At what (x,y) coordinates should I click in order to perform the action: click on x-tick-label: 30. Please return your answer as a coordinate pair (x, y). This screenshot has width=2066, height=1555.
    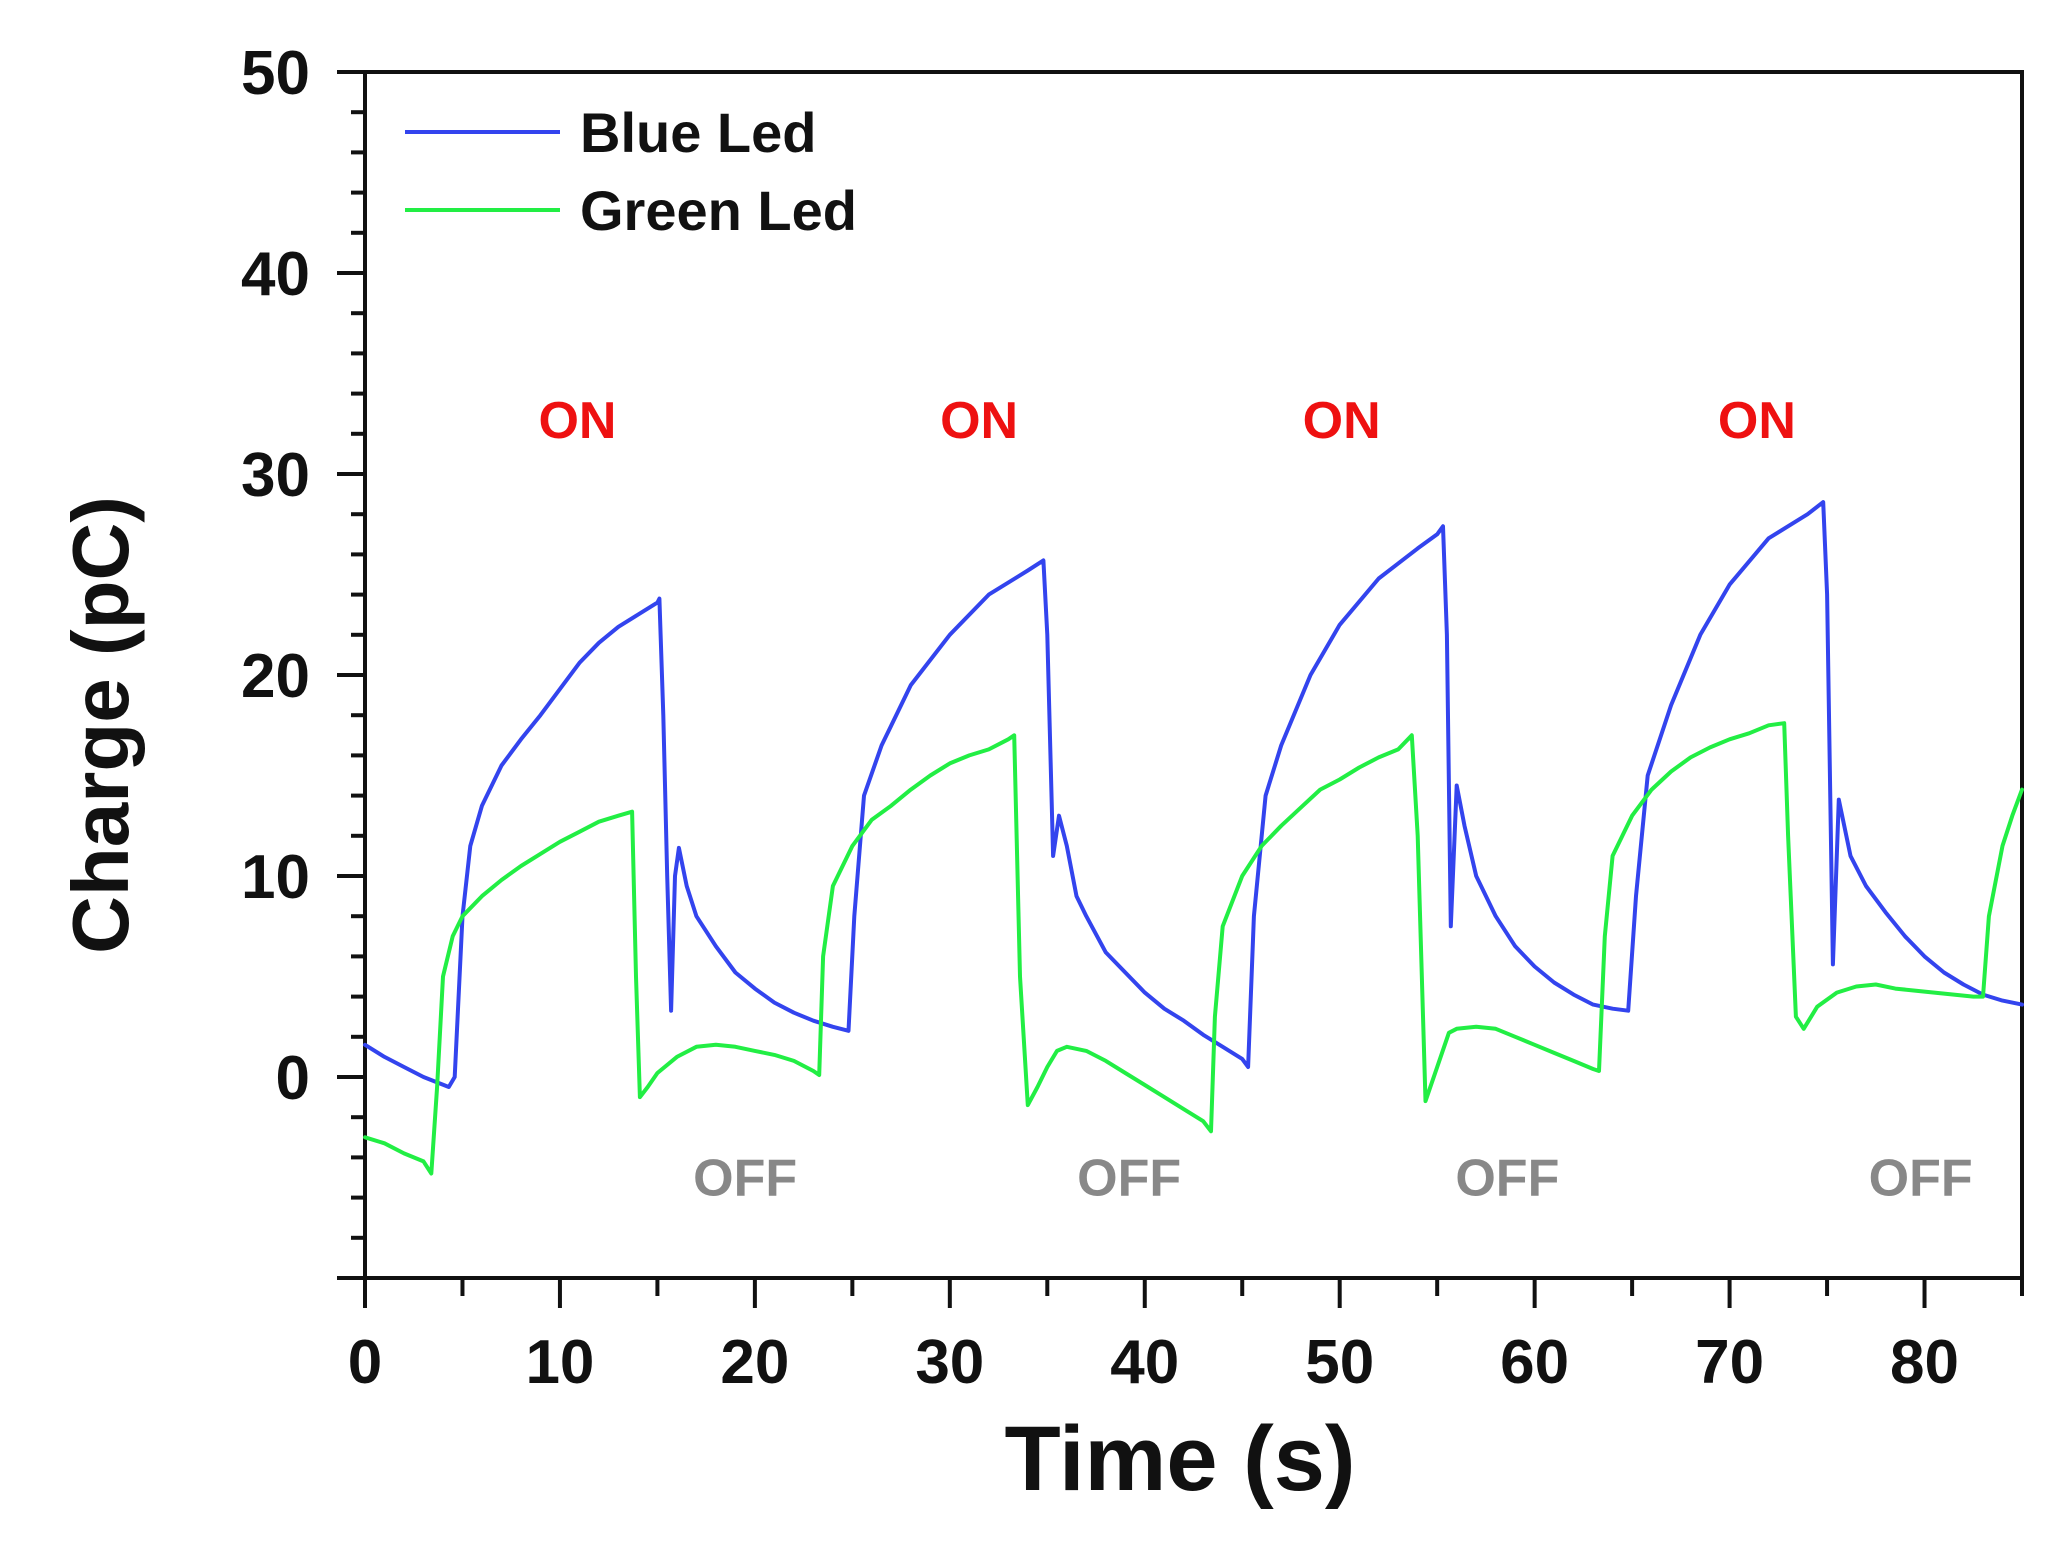
    Looking at the image, I should click on (949, 1362).